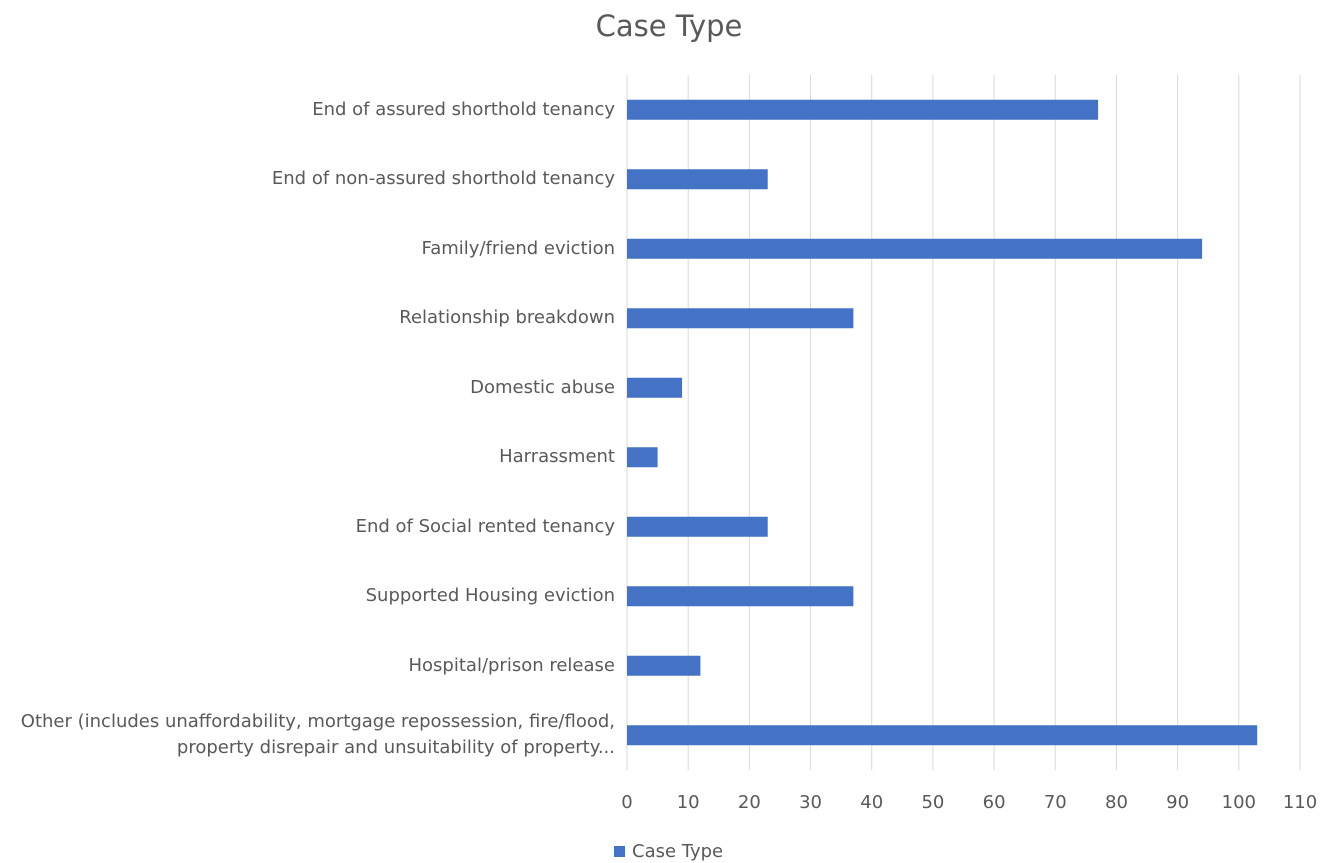  What do you see at coordinates (871, 802) in the screenshot?
I see `x-tick-label: 40` at bounding box center [871, 802].